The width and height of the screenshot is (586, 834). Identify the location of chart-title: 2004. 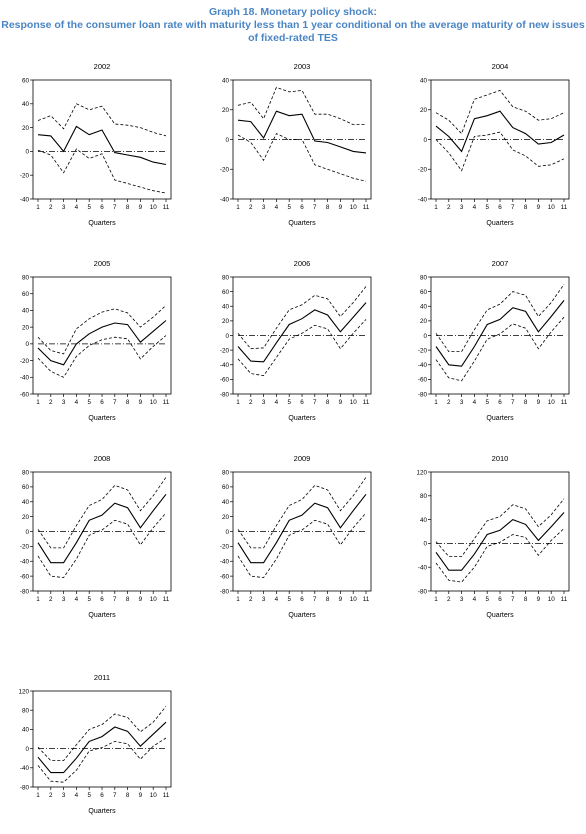
(500, 66).